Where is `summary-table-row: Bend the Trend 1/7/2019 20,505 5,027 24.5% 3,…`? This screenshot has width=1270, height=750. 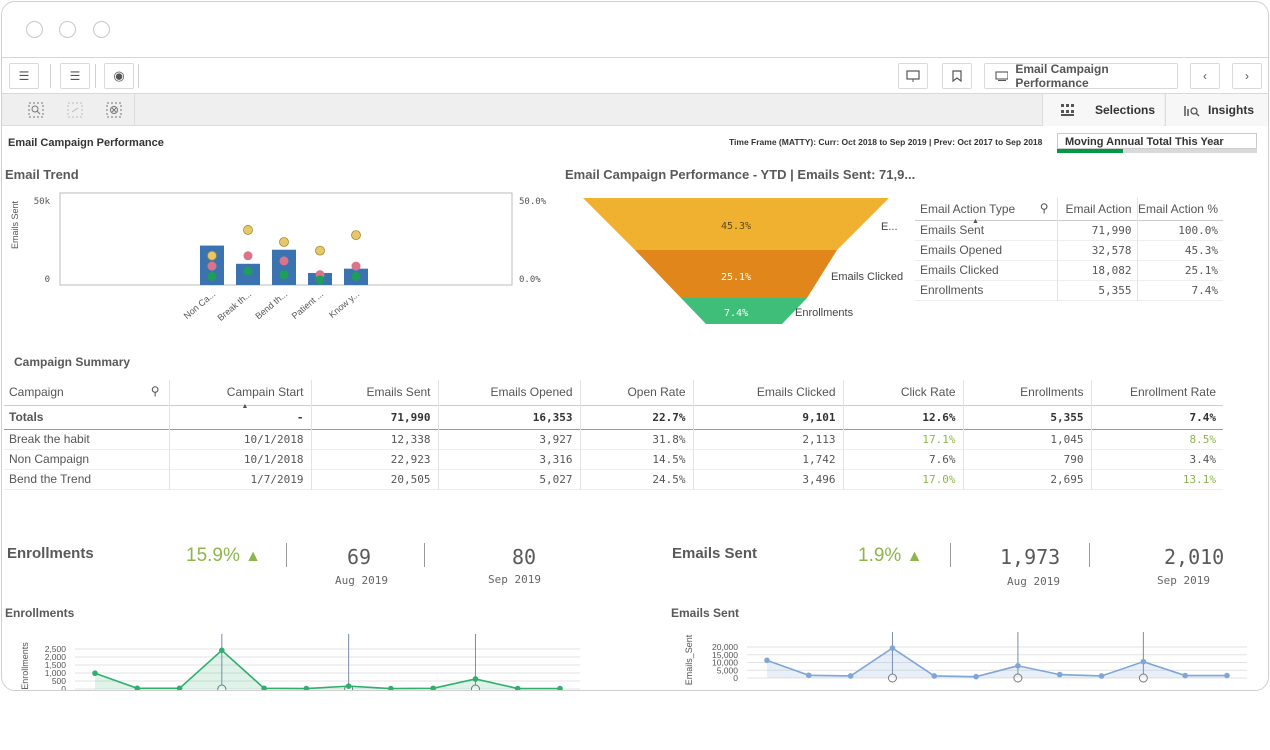
summary-table-row: Bend the Trend 1/7/2019 20,505 5,027 24.5% 3,… is located at coordinates (613, 479).